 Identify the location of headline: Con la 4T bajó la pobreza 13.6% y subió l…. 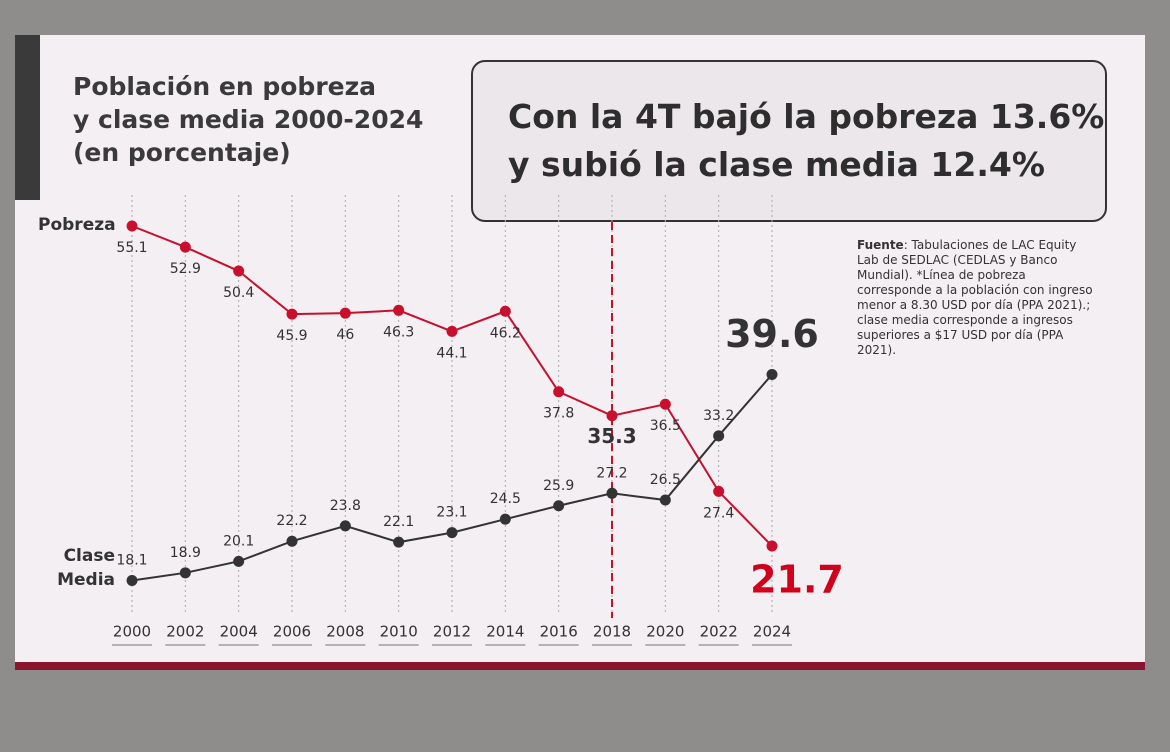
(806, 141).